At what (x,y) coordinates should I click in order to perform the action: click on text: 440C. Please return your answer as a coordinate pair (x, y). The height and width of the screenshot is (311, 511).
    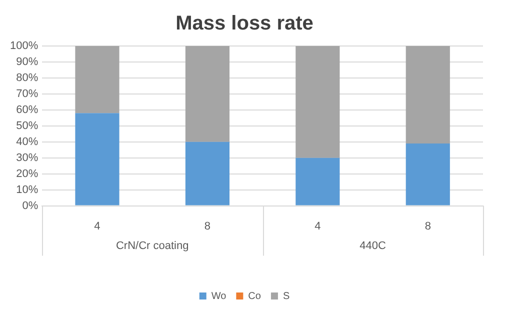
    Looking at the image, I should click on (373, 246).